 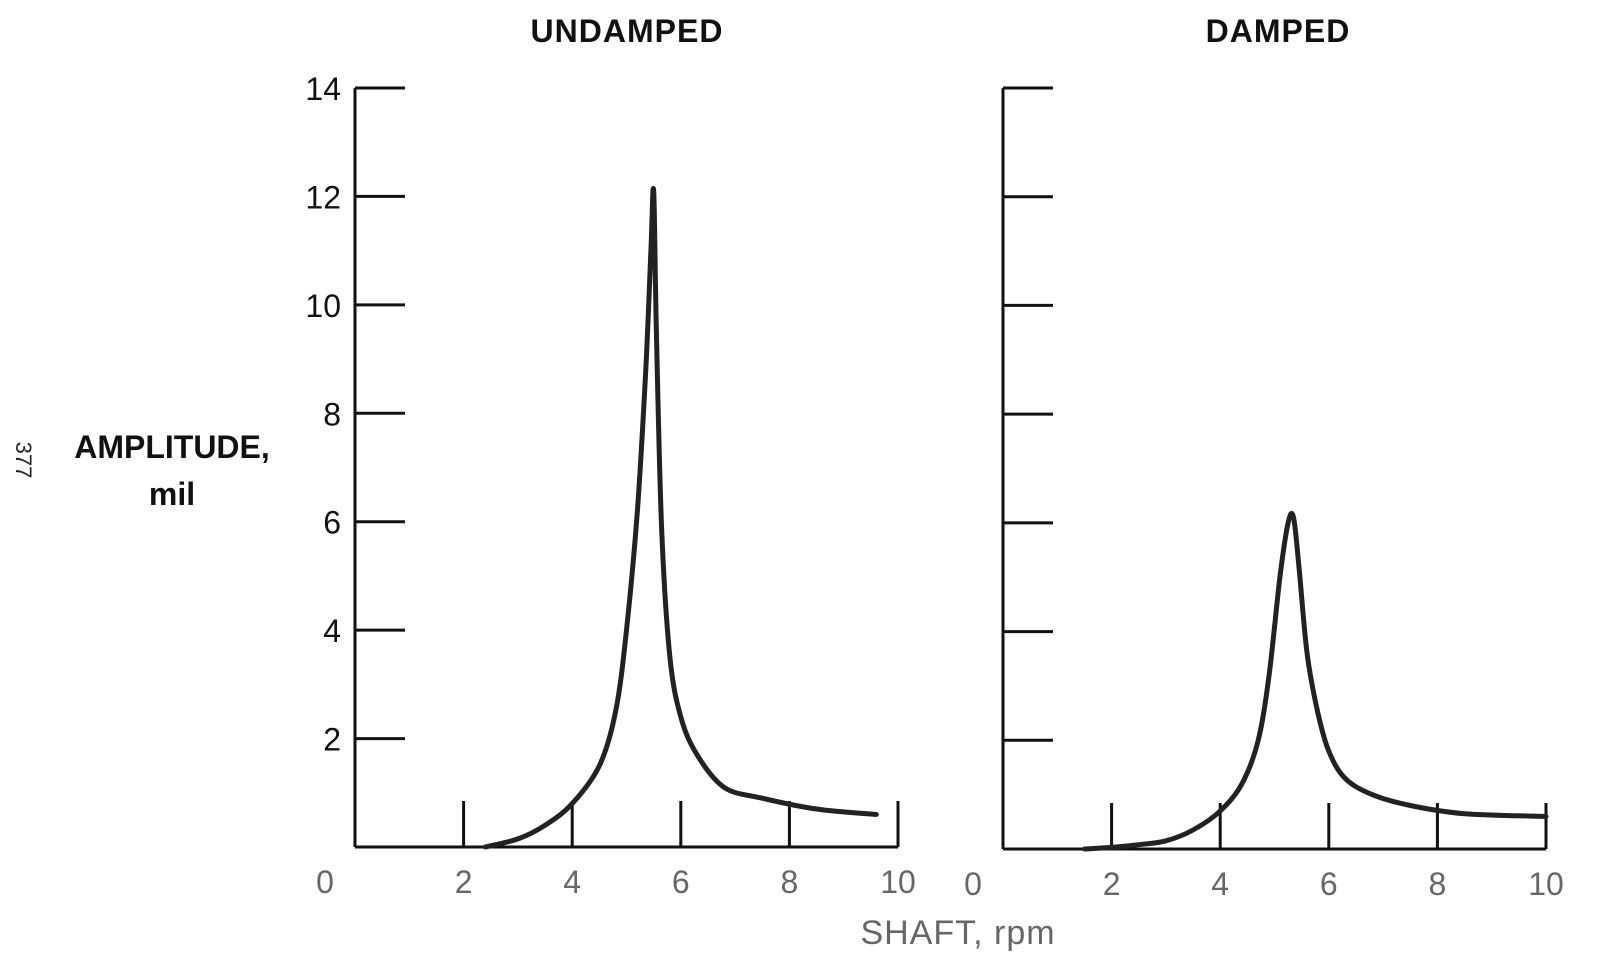 What do you see at coordinates (323, 197) in the screenshot?
I see `y-tick-label: 12` at bounding box center [323, 197].